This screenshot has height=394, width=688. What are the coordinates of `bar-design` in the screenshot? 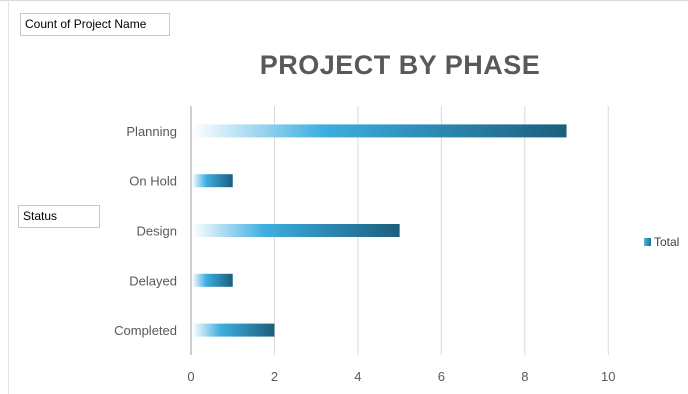 It's located at (296, 230).